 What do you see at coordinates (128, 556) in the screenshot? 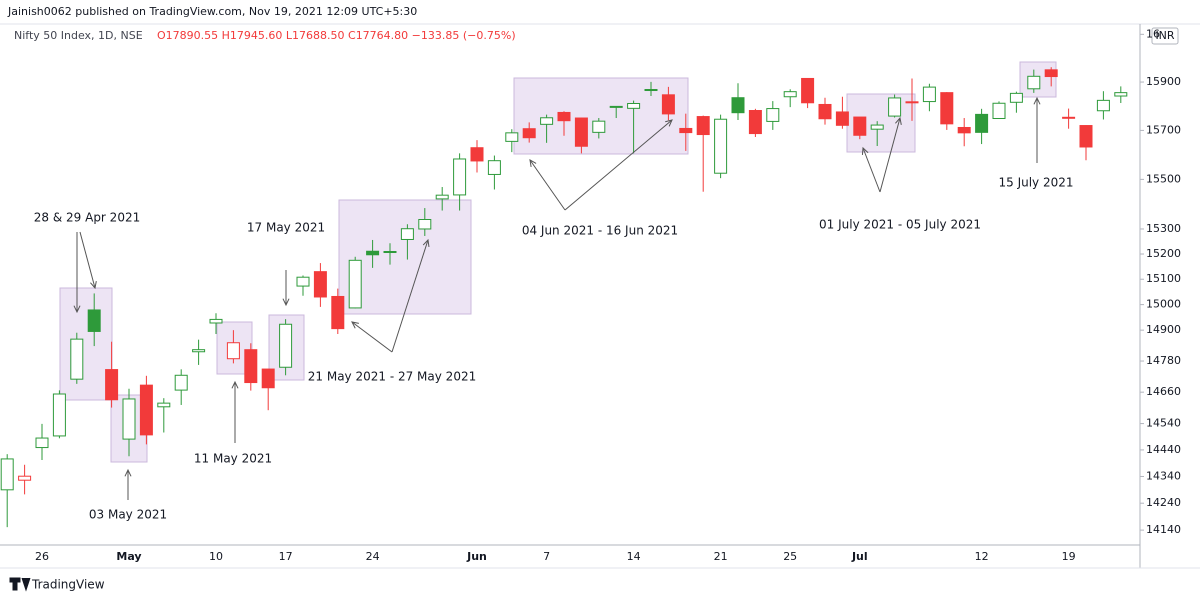
I see `x-tick-label: May` at bounding box center [128, 556].